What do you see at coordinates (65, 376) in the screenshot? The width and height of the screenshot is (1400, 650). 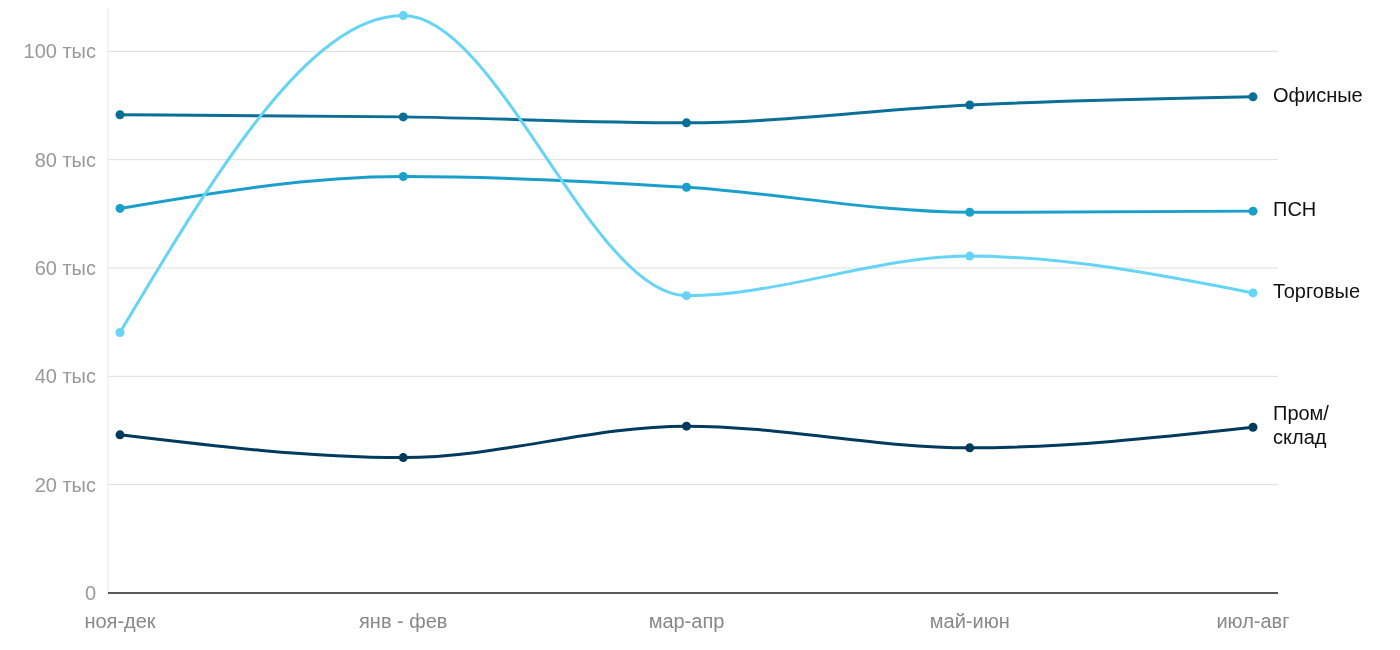 I see `y-tick-label: 40 тыс` at bounding box center [65, 376].